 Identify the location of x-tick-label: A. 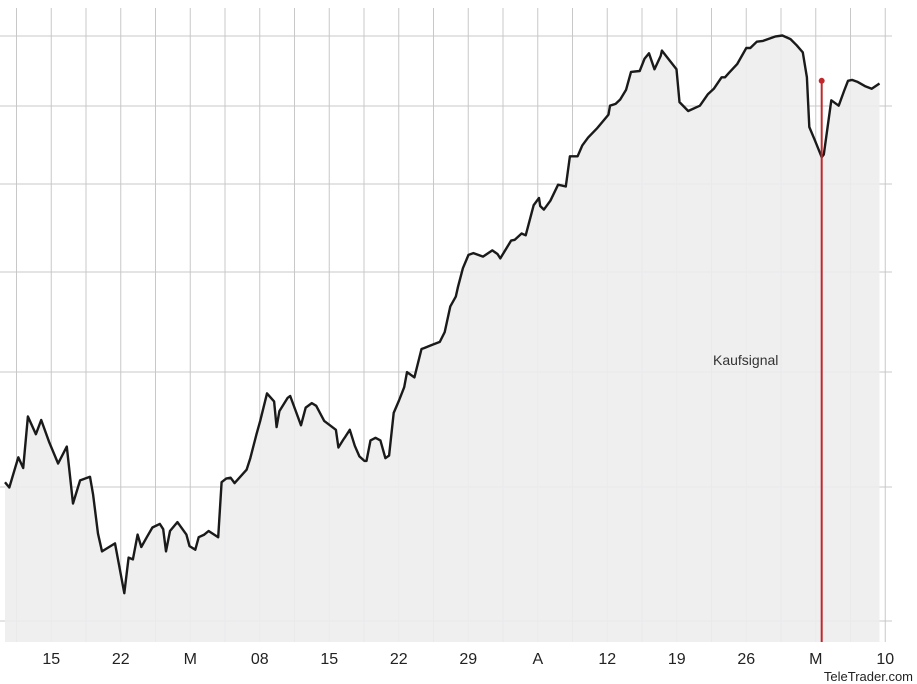
(537, 659).